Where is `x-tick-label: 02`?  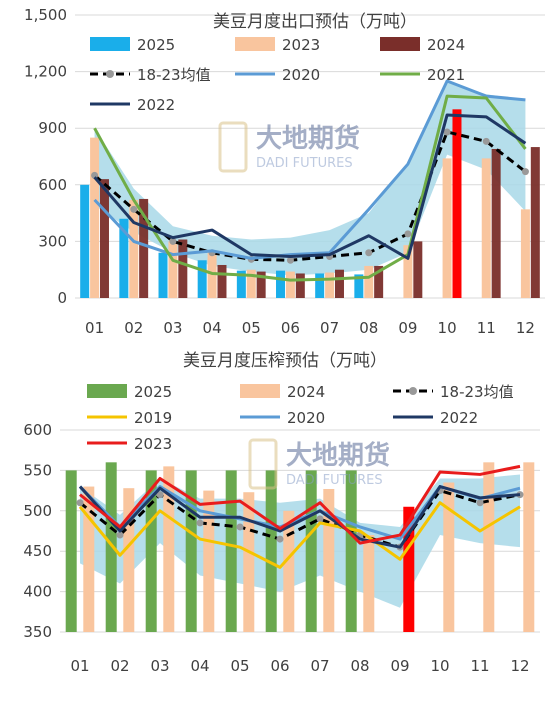 x-tick-label: 02 is located at coordinates (133, 328).